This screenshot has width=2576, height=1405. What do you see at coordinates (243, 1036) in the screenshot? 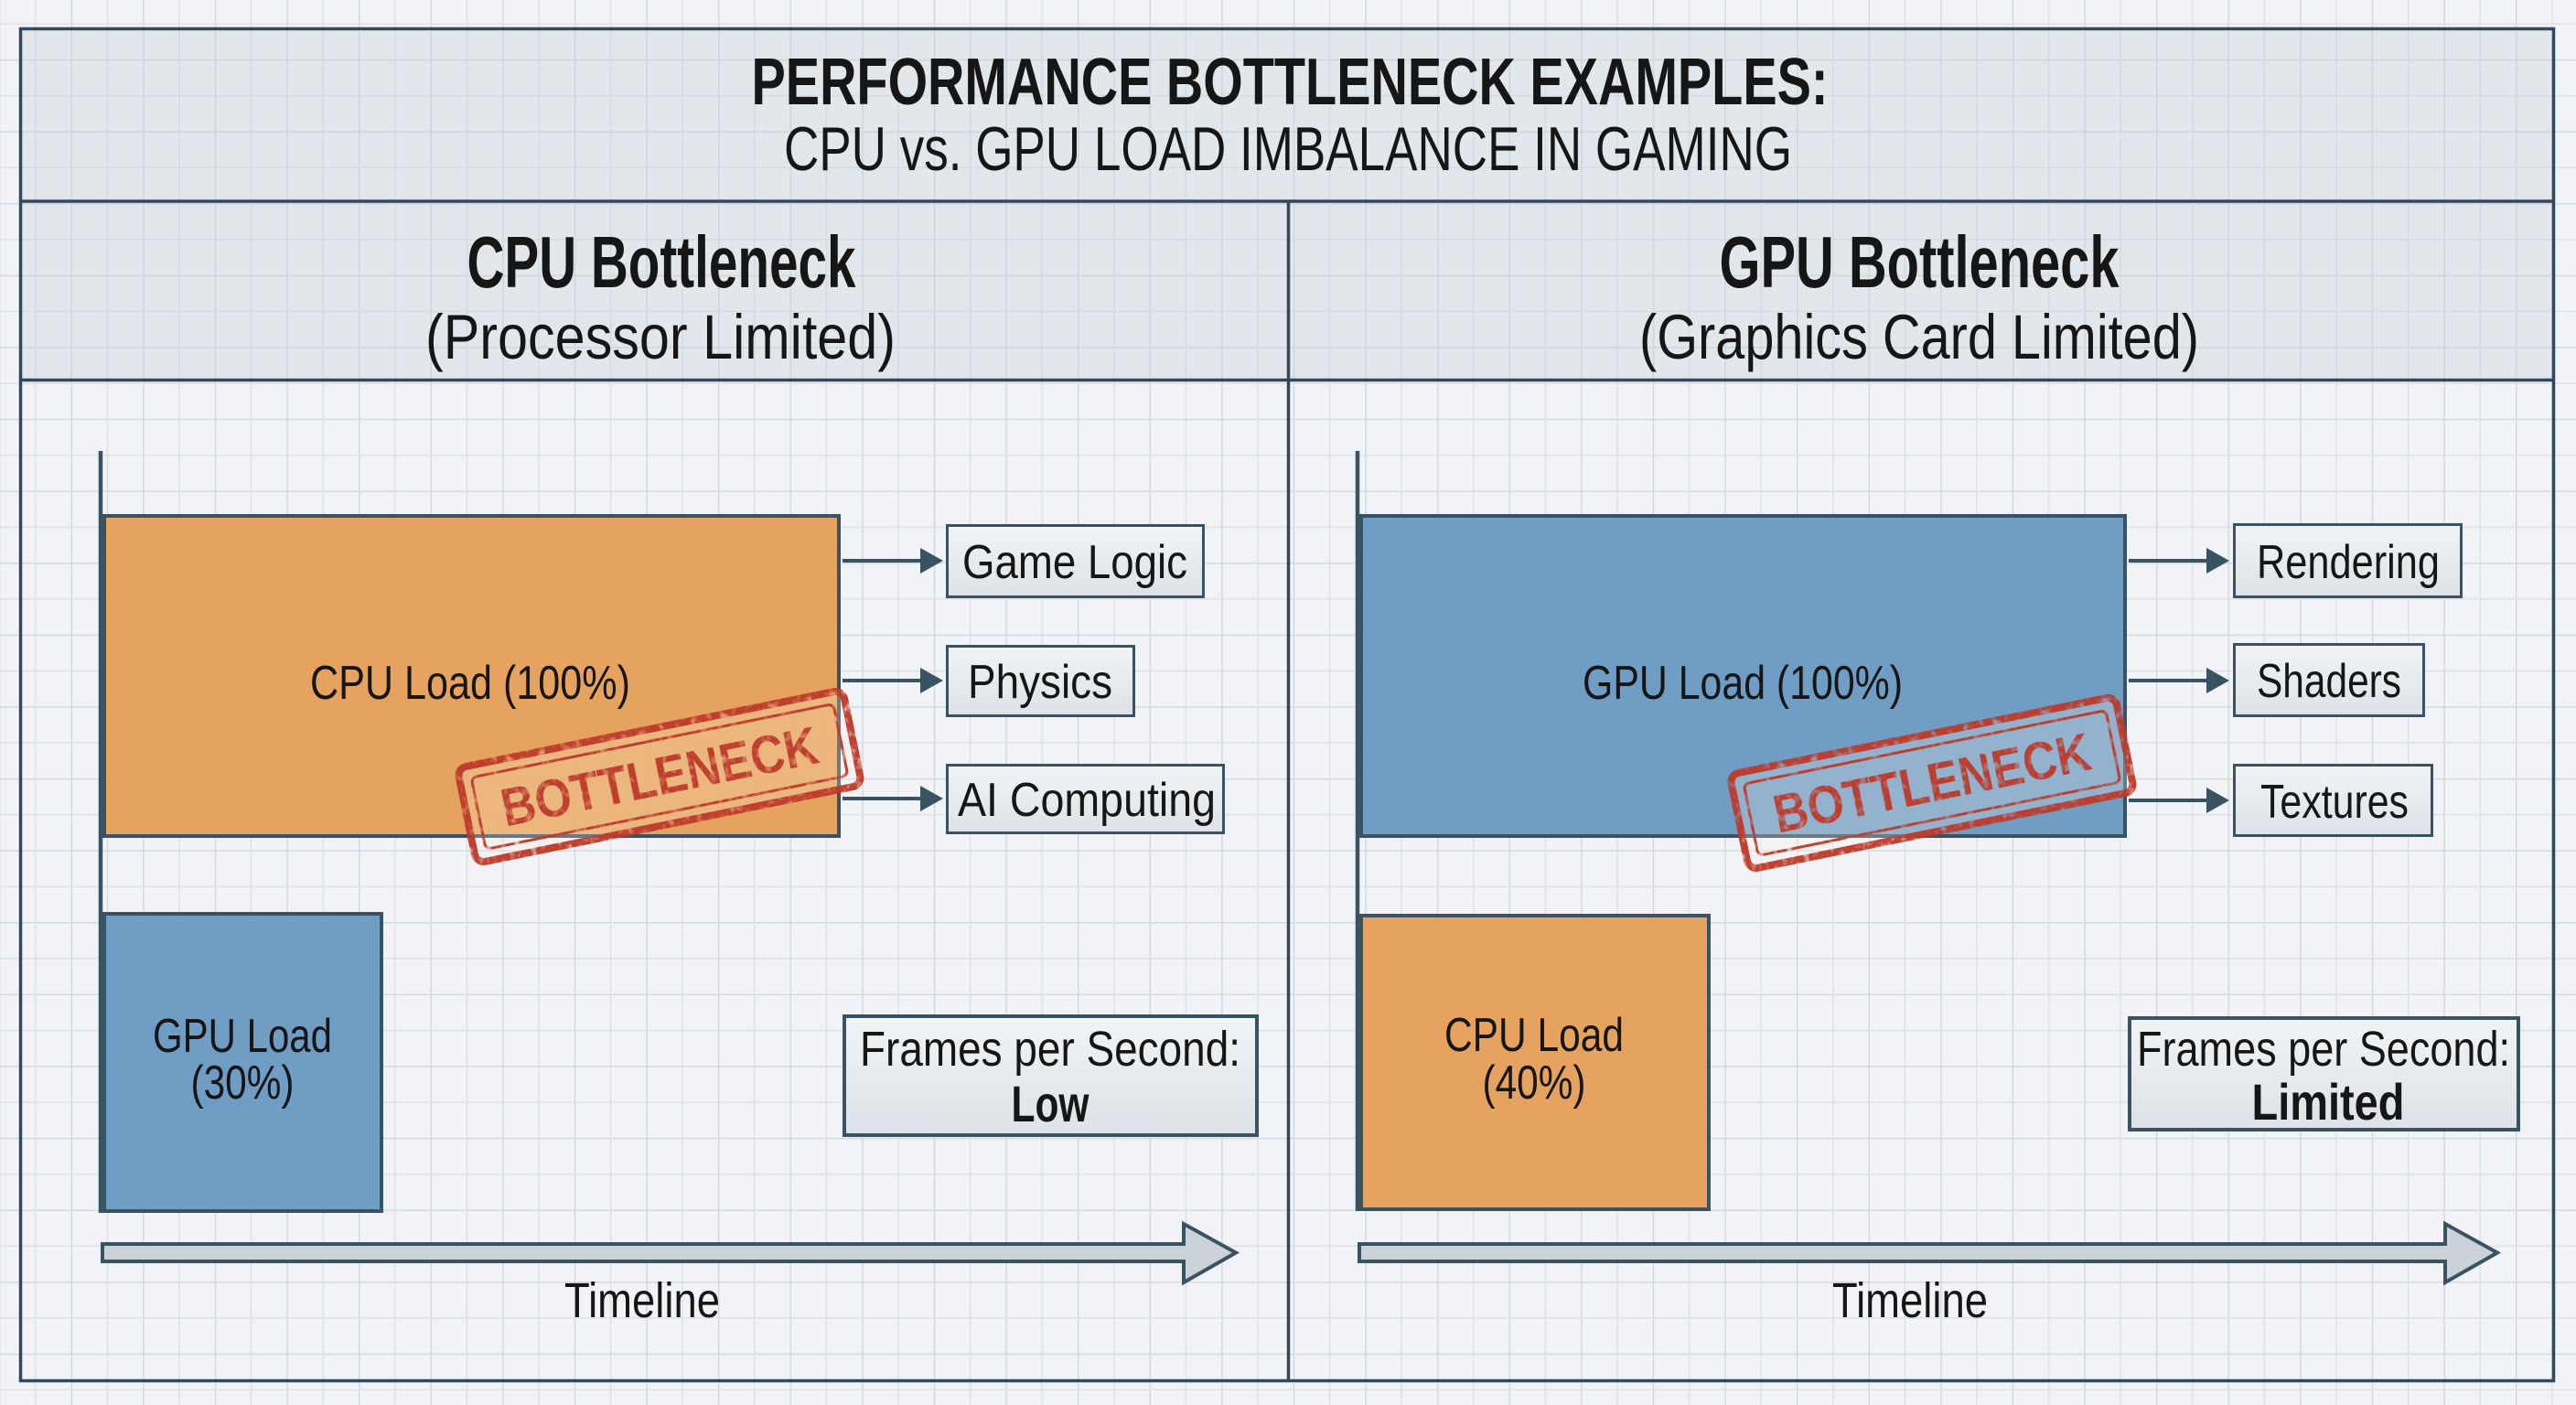
I see `svg-text: GPU Load` at bounding box center [243, 1036].